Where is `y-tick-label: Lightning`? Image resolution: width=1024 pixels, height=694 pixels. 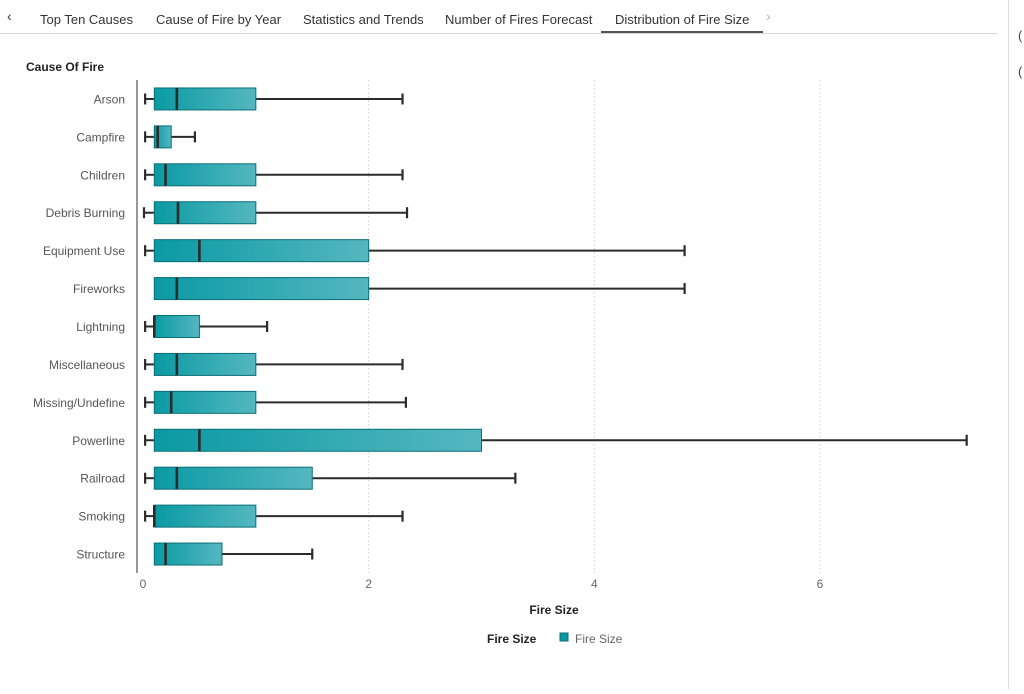
y-tick-label: Lightning is located at coordinates (100, 327).